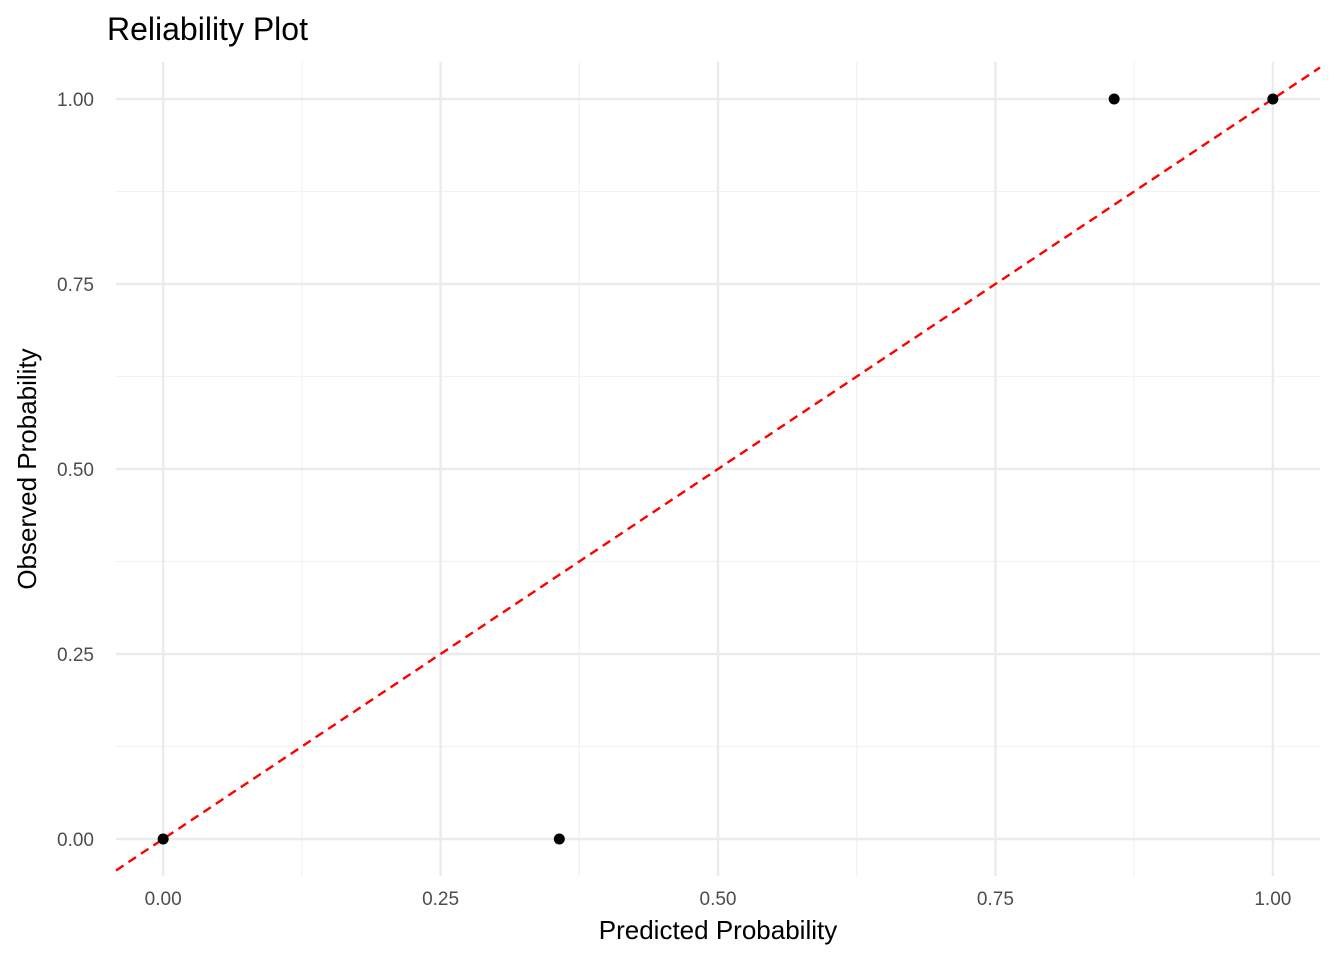 Image resolution: width=1344 pixels, height=965 pixels. Describe the element at coordinates (75, 100) in the screenshot. I see `y-tick-label: 1.00` at that location.